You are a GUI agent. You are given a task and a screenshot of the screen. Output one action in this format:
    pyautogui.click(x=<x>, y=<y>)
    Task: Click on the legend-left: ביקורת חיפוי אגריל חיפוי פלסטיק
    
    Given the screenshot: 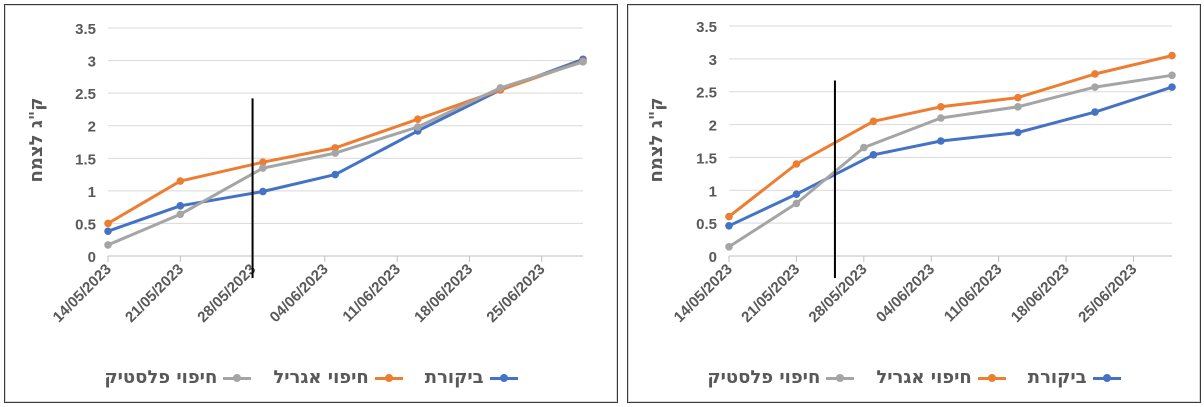 What is the action you would take?
    pyautogui.click(x=311, y=377)
    